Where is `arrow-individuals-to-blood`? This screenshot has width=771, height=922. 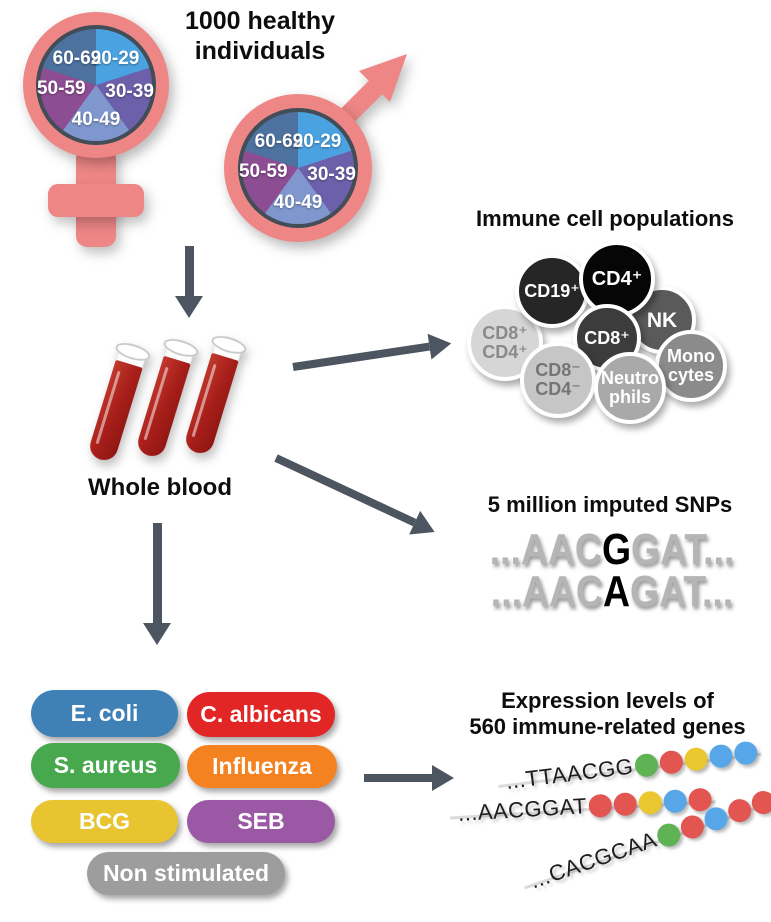 arrow-individuals-to-blood is located at coordinates (189, 282).